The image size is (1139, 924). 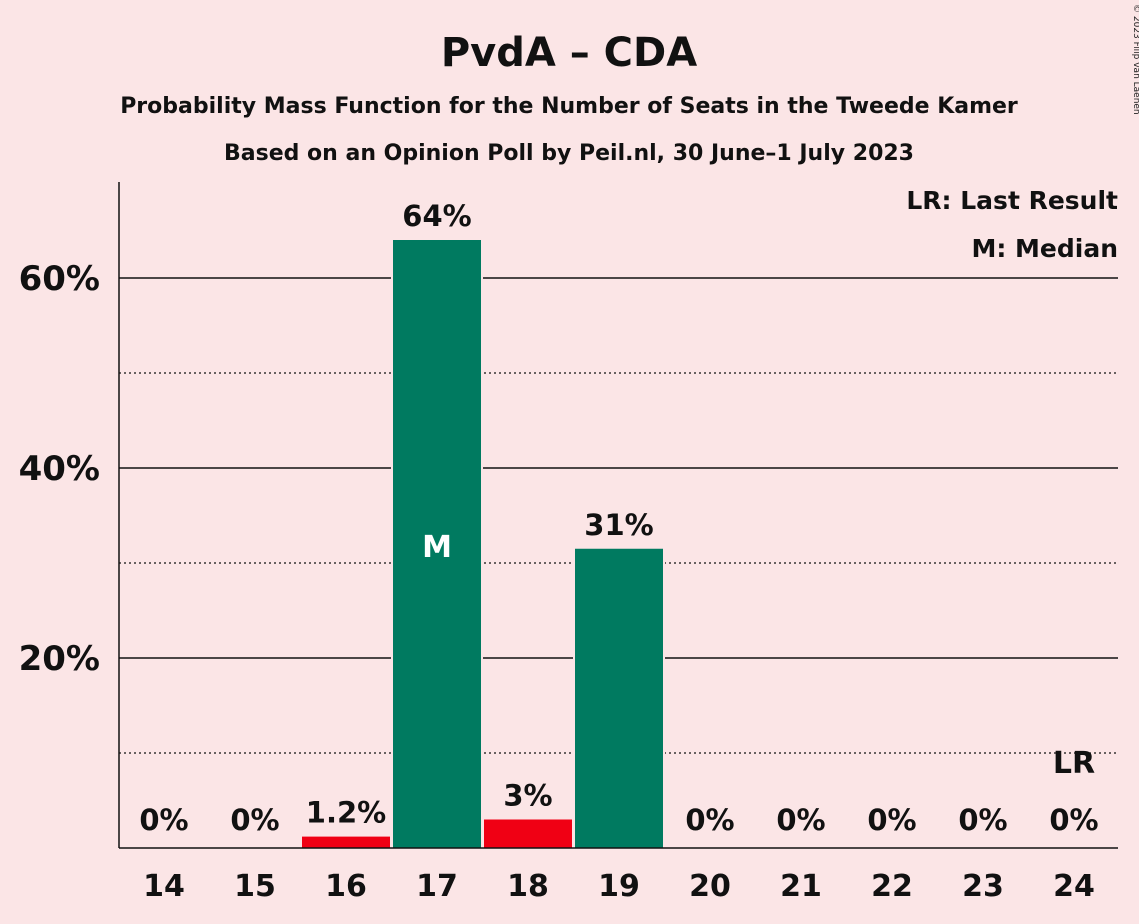 What do you see at coordinates (346, 886) in the screenshot?
I see `x-tick-label-16: 16` at bounding box center [346, 886].